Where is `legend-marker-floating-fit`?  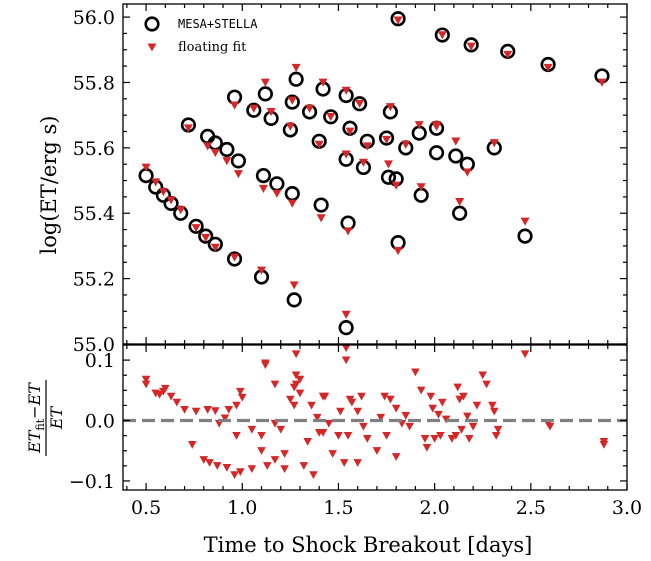
legend-marker-floating-fit is located at coordinates (152, 47).